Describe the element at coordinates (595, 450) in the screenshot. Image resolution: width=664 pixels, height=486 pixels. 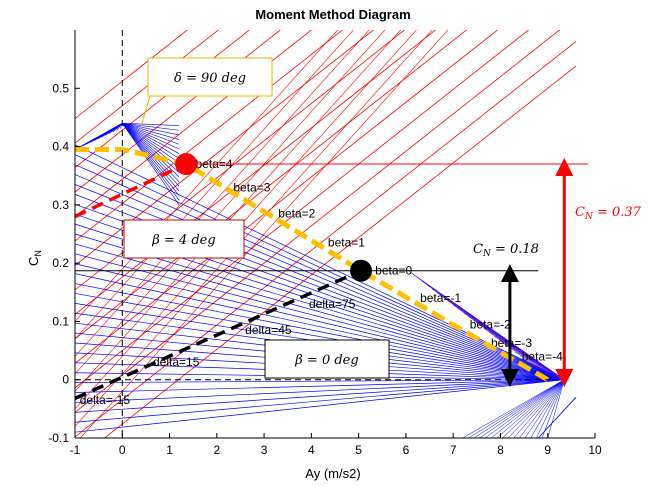
I see `x-tick-label: 10` at that location.